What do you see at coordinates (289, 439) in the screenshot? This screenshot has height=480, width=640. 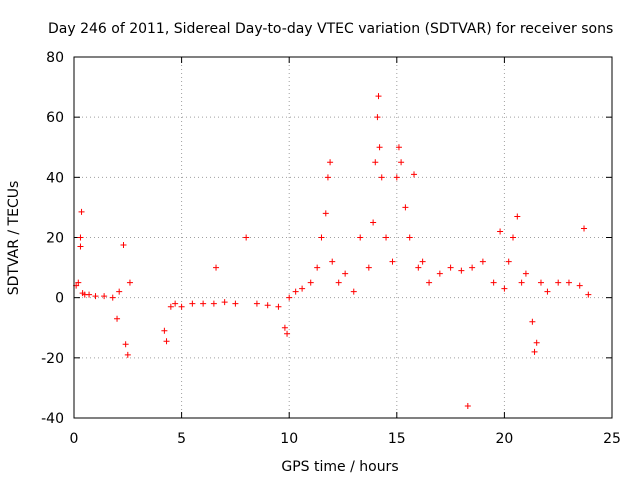 I see `x-tick-label: 10` at bounding box center [289, 439].